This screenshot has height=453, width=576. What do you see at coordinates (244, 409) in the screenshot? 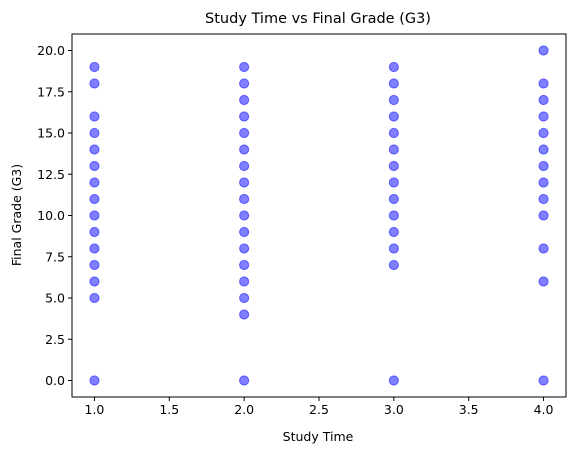
I see `x-tick-label: 2.0` at bounding box center [244, 409].